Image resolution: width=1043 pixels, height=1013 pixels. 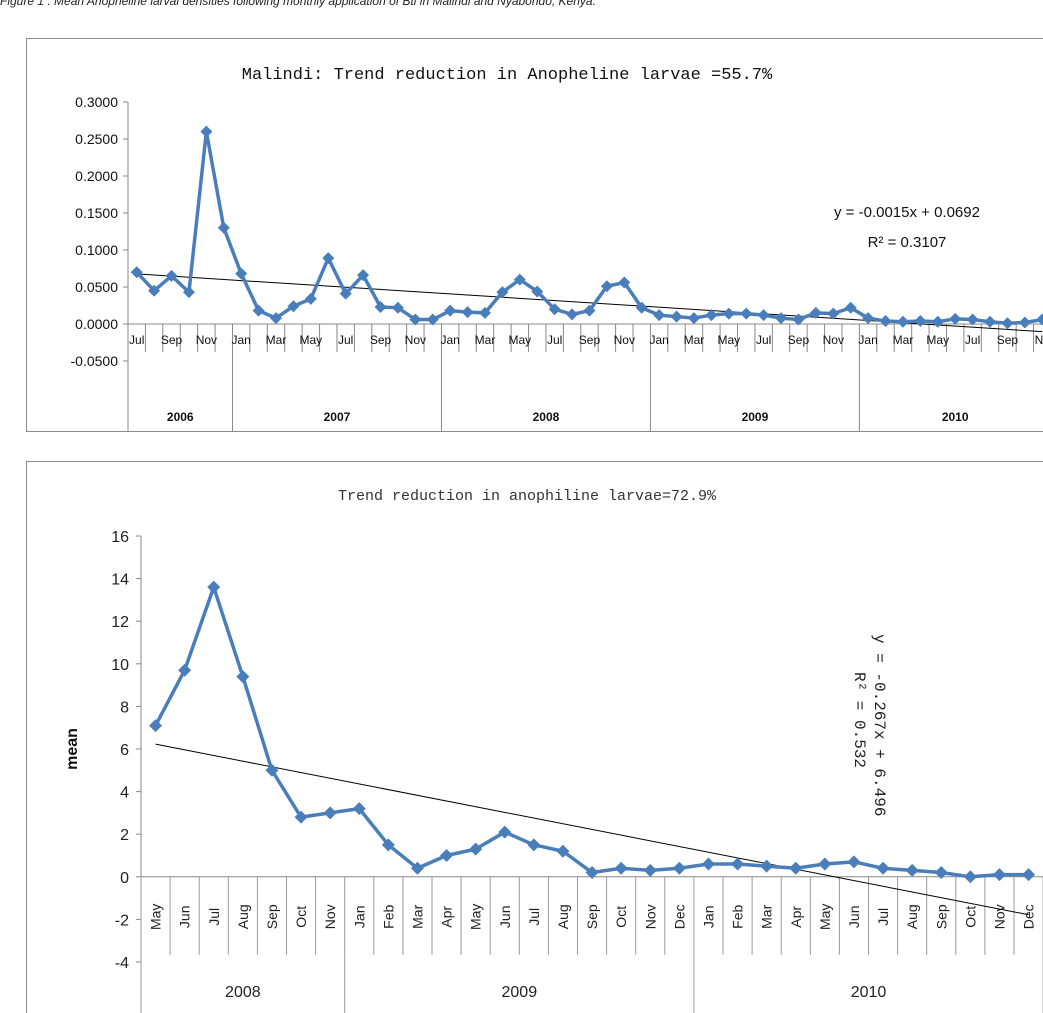 What do you see at coordinates (955, 417) in the screenshot?
I see `year-label: 2010` at bounding box center [955, 417].